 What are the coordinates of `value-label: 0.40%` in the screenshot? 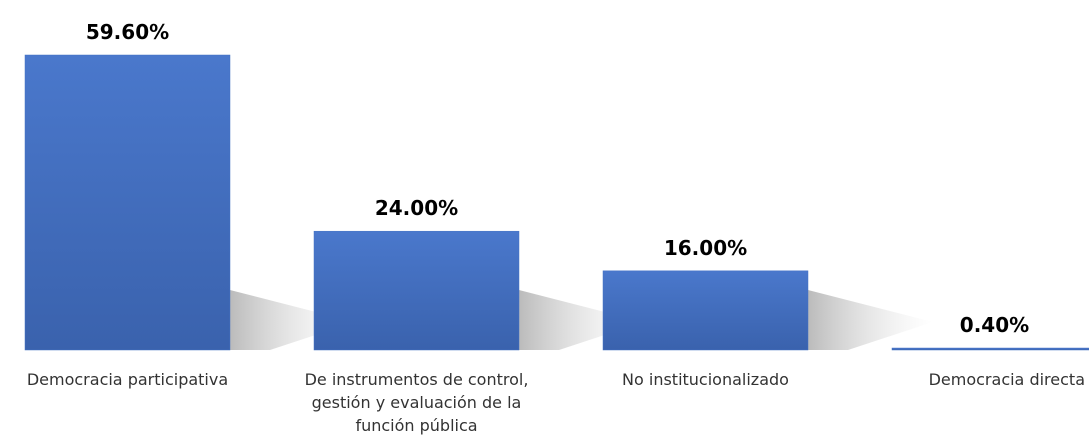 It's located at (994, 325).